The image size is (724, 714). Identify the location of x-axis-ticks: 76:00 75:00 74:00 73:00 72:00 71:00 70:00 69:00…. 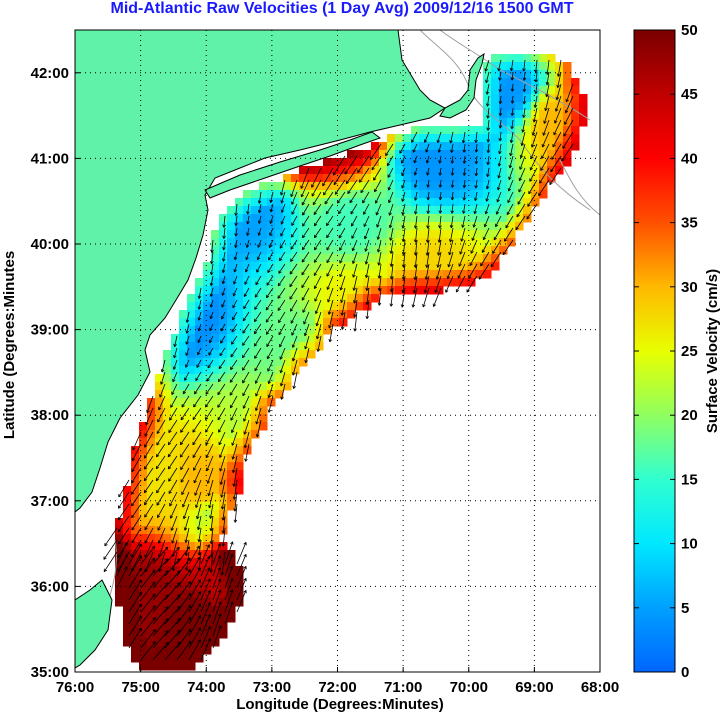
(337, 681).